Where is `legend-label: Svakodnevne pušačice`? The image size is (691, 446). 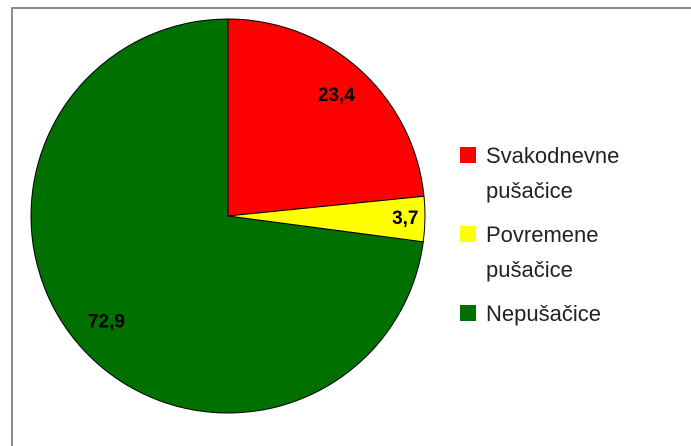 legend-label: Svakodnevne pušačice is located at coordinates (553, 173).